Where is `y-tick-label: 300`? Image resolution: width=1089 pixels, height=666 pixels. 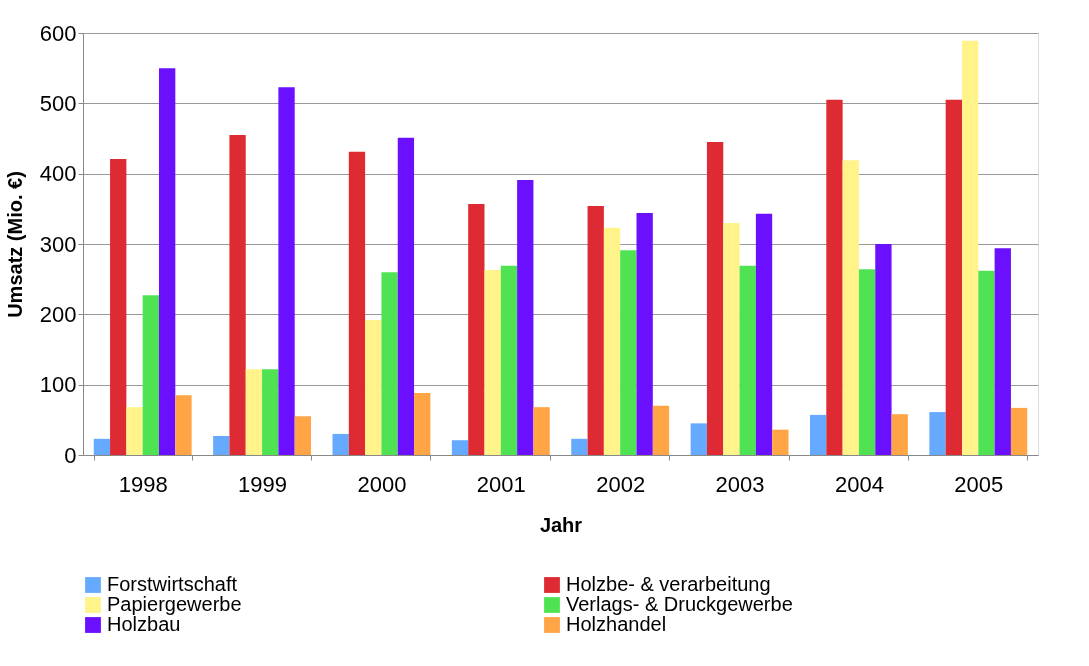
y-tick-label: 300 is located at coordinates (58, 244).